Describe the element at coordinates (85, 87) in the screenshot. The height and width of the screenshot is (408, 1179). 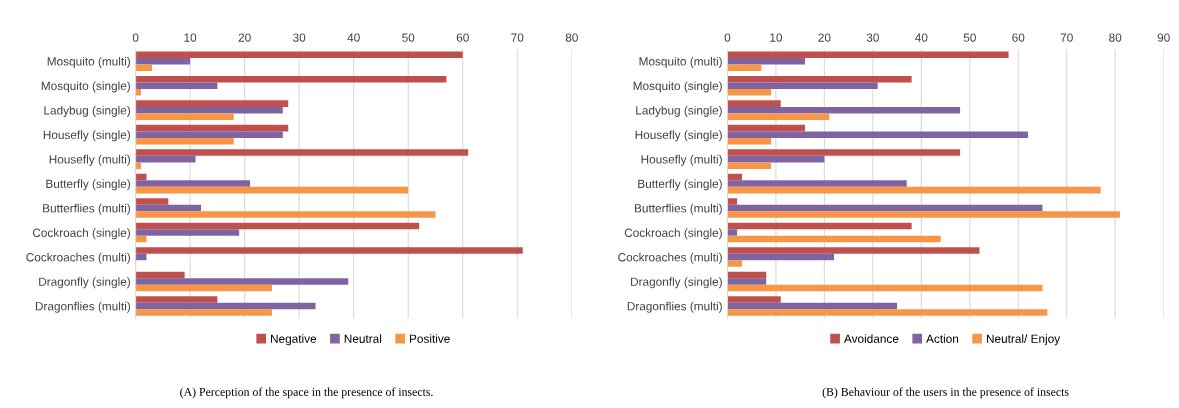
I see `y-tick-label: Mosquito (single)` at that location.